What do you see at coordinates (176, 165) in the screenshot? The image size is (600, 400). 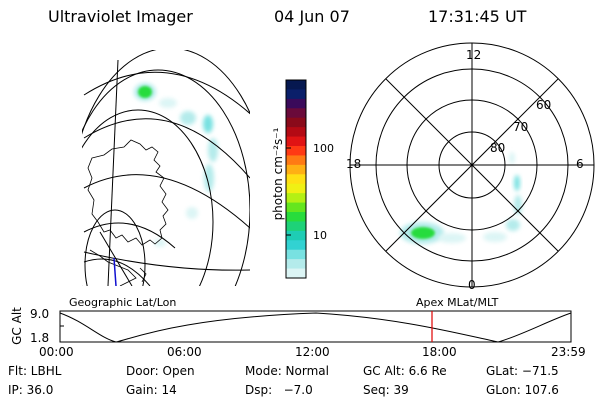 I see `aurora-emission-geographic` at bounding box center [176, 165].